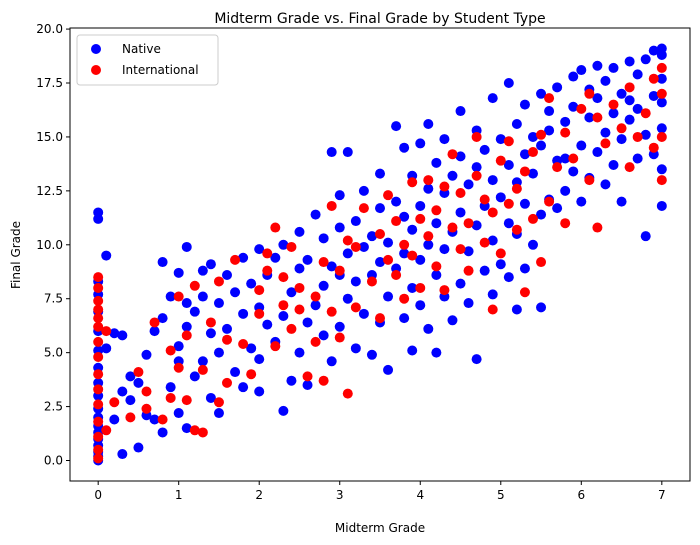 The image size is (700, 545). What do you see at coordinates (420, 495) in the screenshot?
I see `x-tick-label: 4` at bounding box center [420, 495].